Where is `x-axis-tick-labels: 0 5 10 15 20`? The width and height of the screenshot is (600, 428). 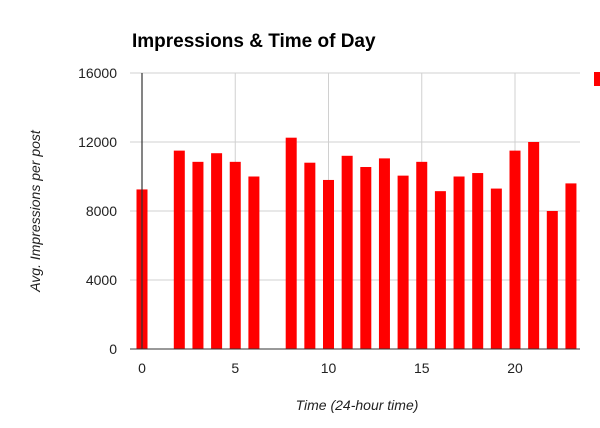
x-axis-tick-labels: 0 5 10 15 20 is located at coordinates (330, 368).